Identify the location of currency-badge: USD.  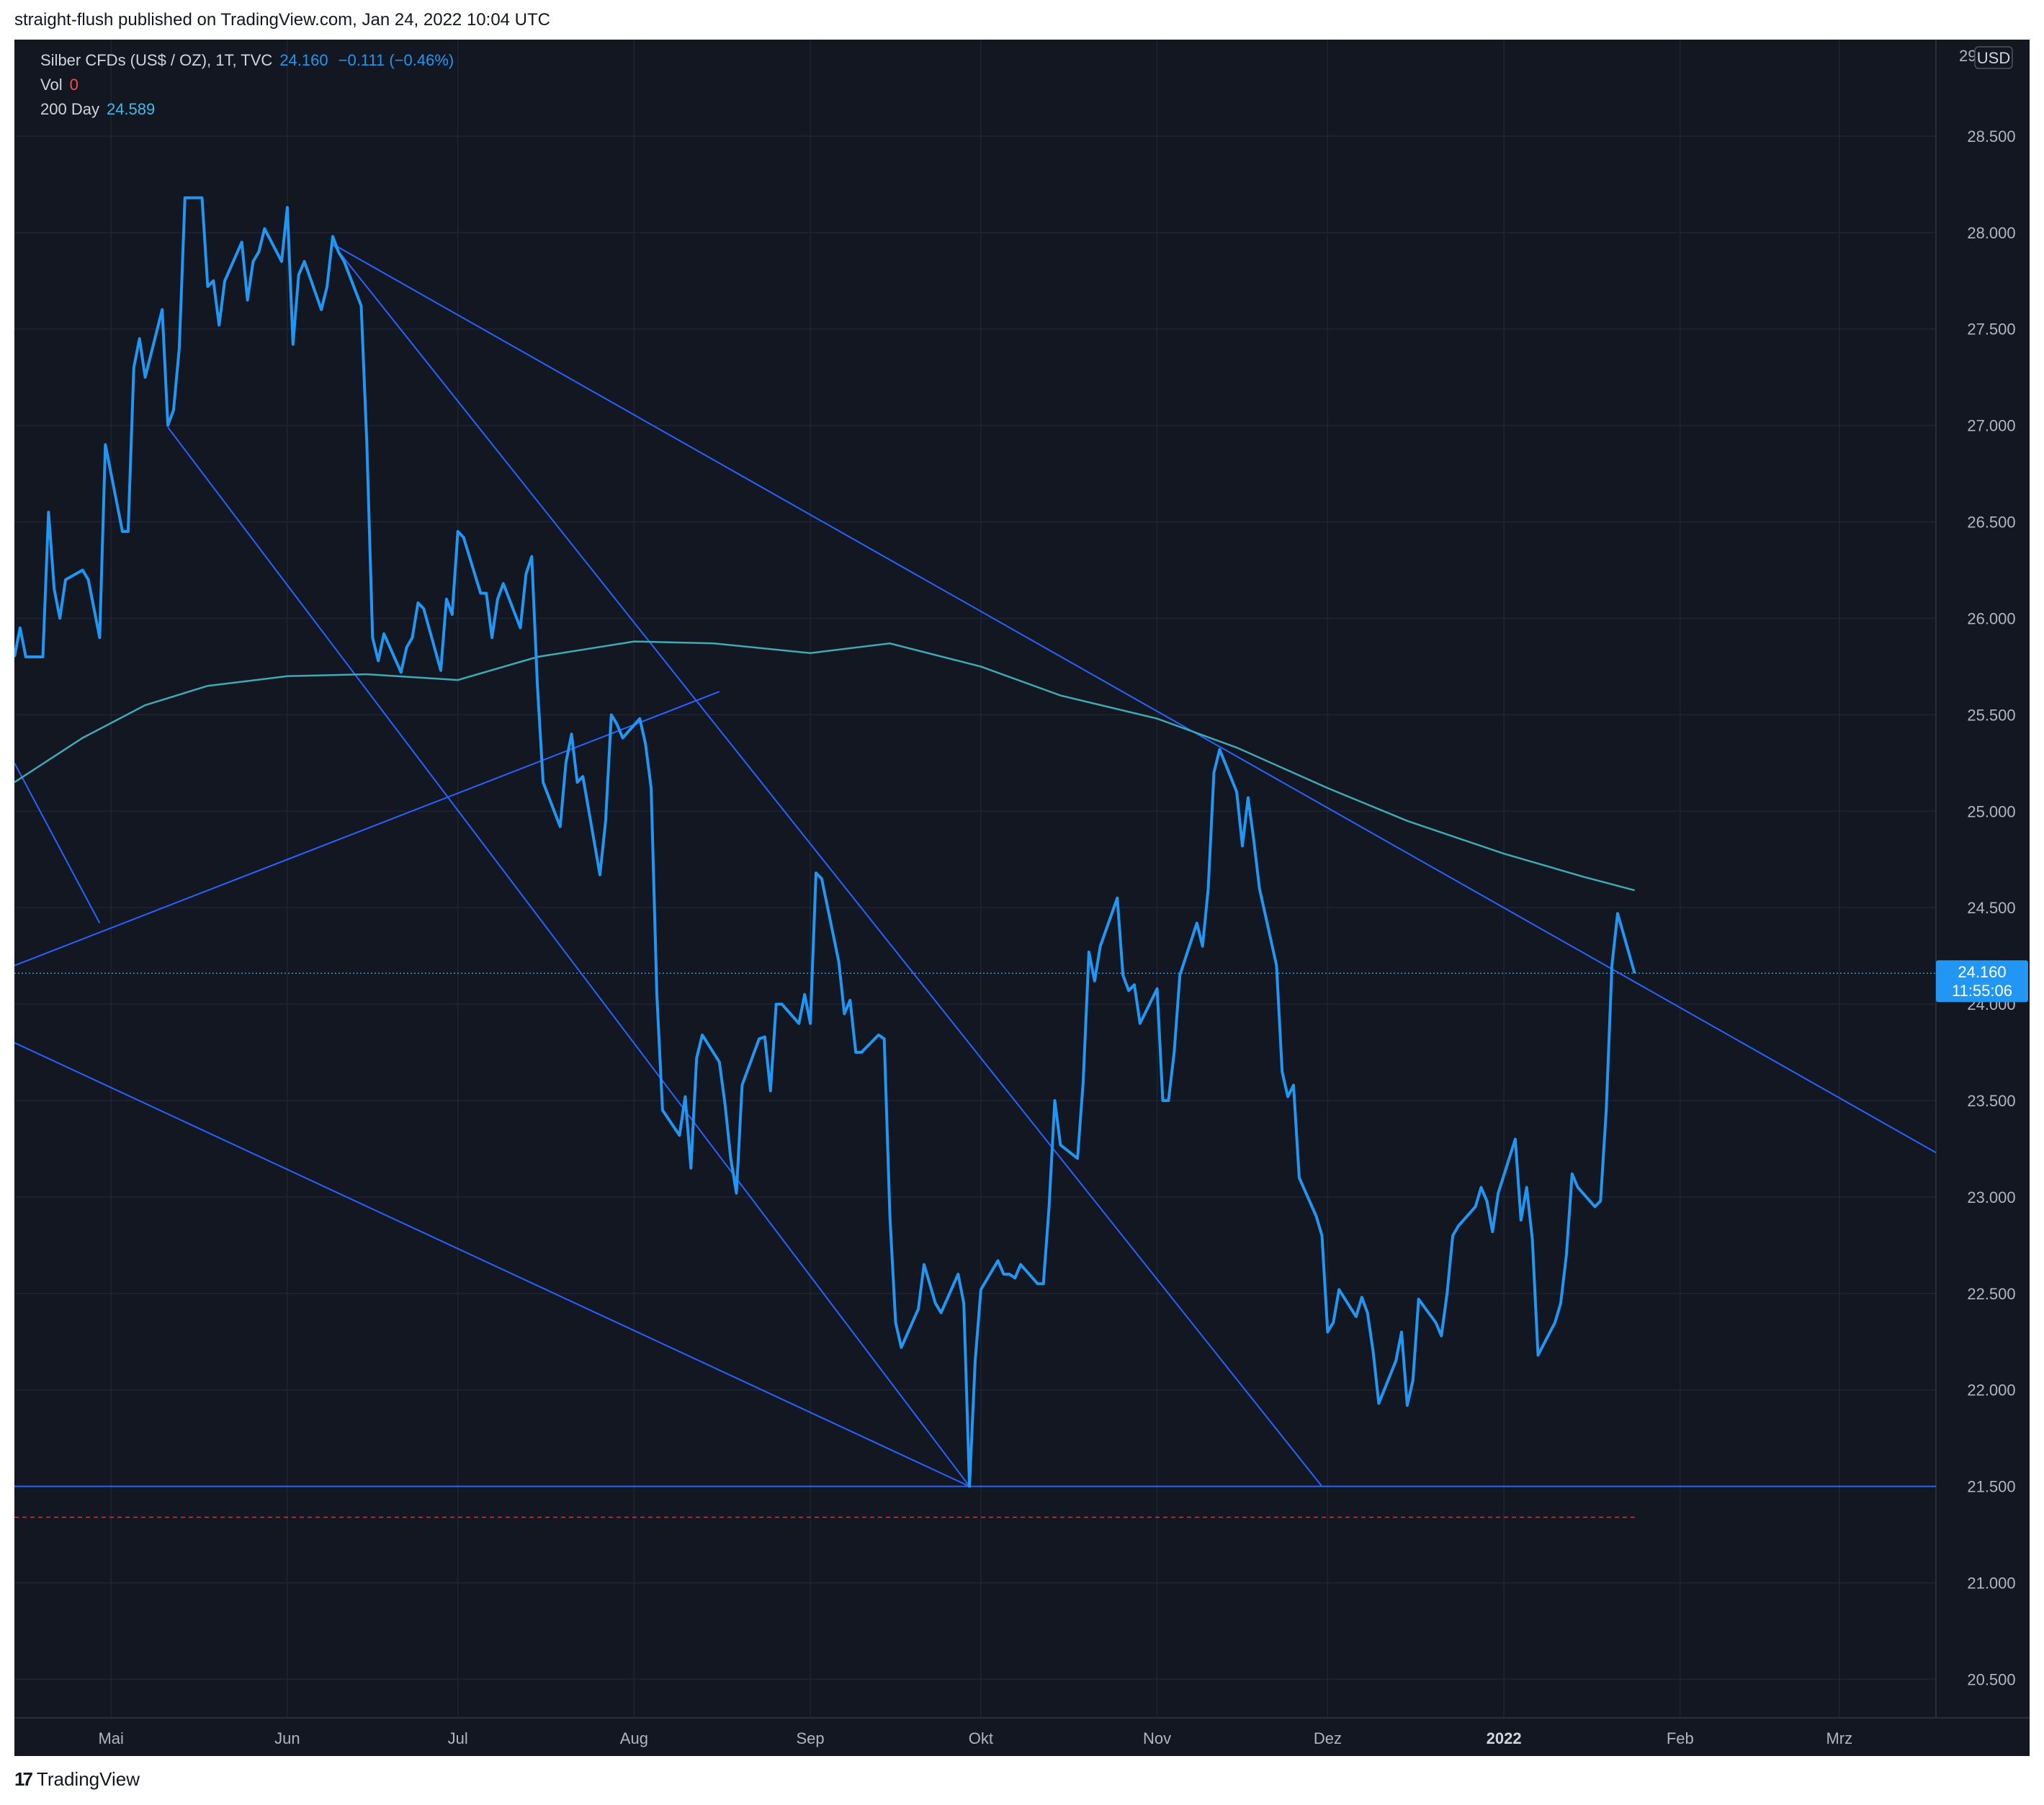
(1994, 57).